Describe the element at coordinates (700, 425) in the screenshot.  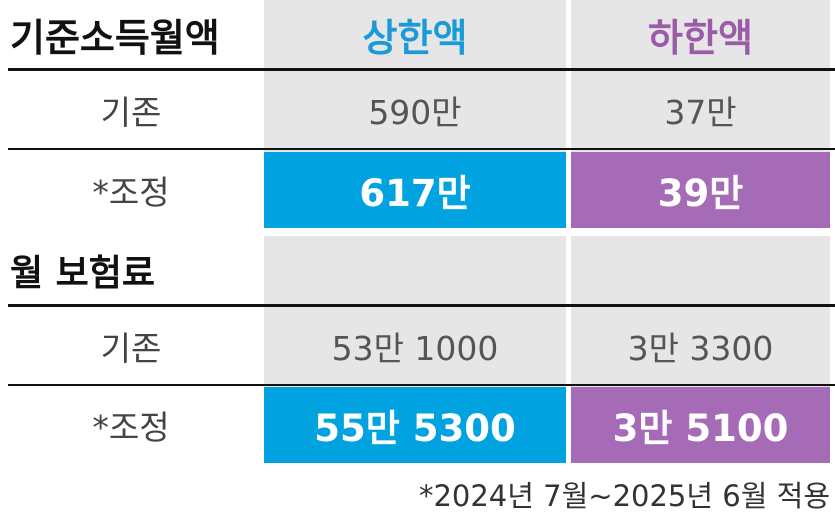
I see `adjusted-value: 3만 5100` at that location.